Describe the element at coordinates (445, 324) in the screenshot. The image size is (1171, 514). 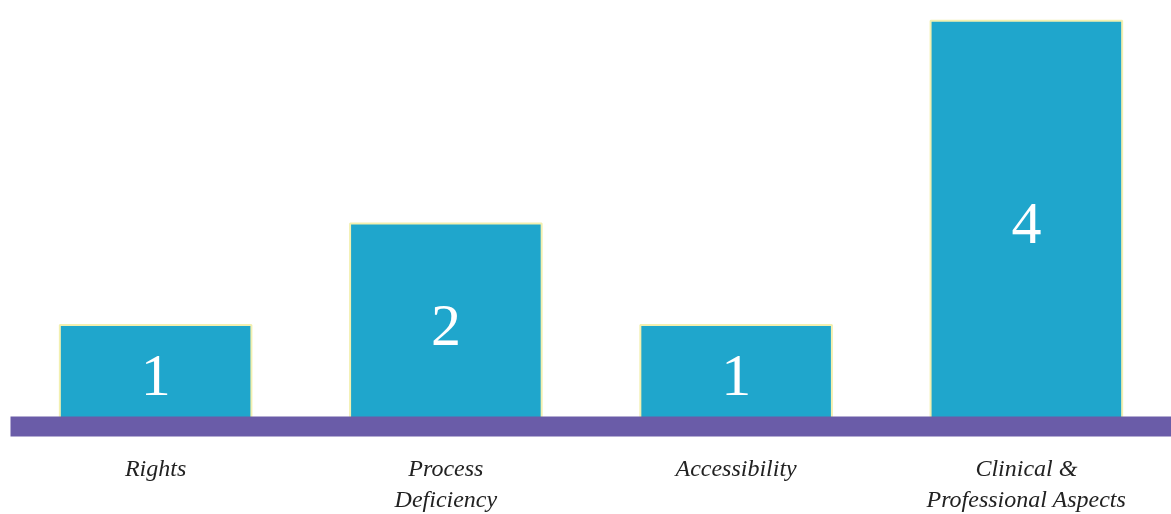
I see `data-label: 2` at that location.